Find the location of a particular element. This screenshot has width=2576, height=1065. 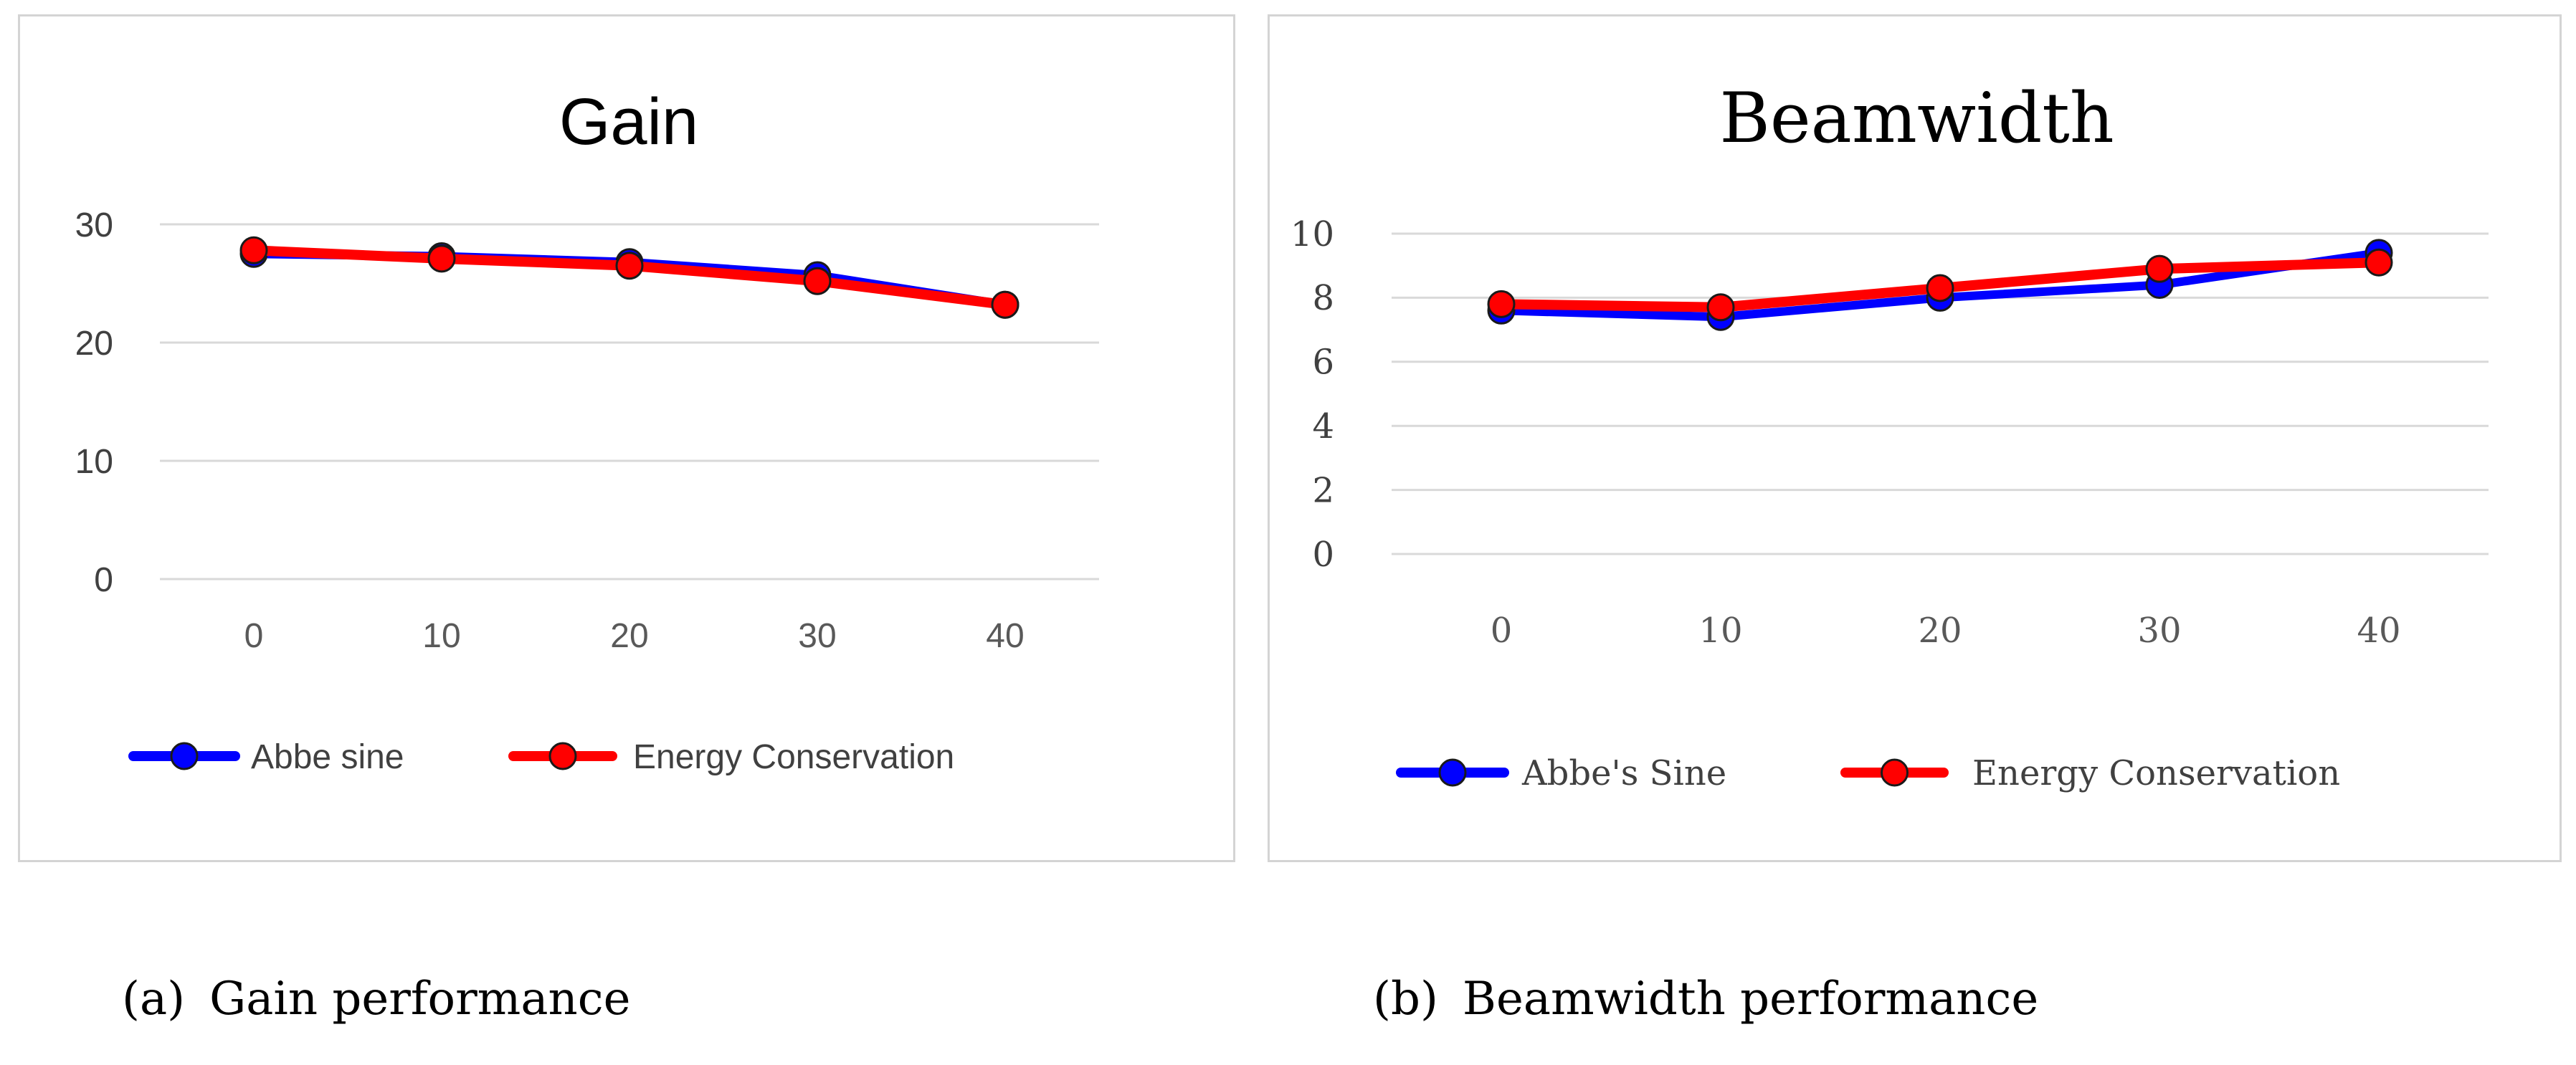

y-tick-label: 30 is located at coordinates (94, 225).